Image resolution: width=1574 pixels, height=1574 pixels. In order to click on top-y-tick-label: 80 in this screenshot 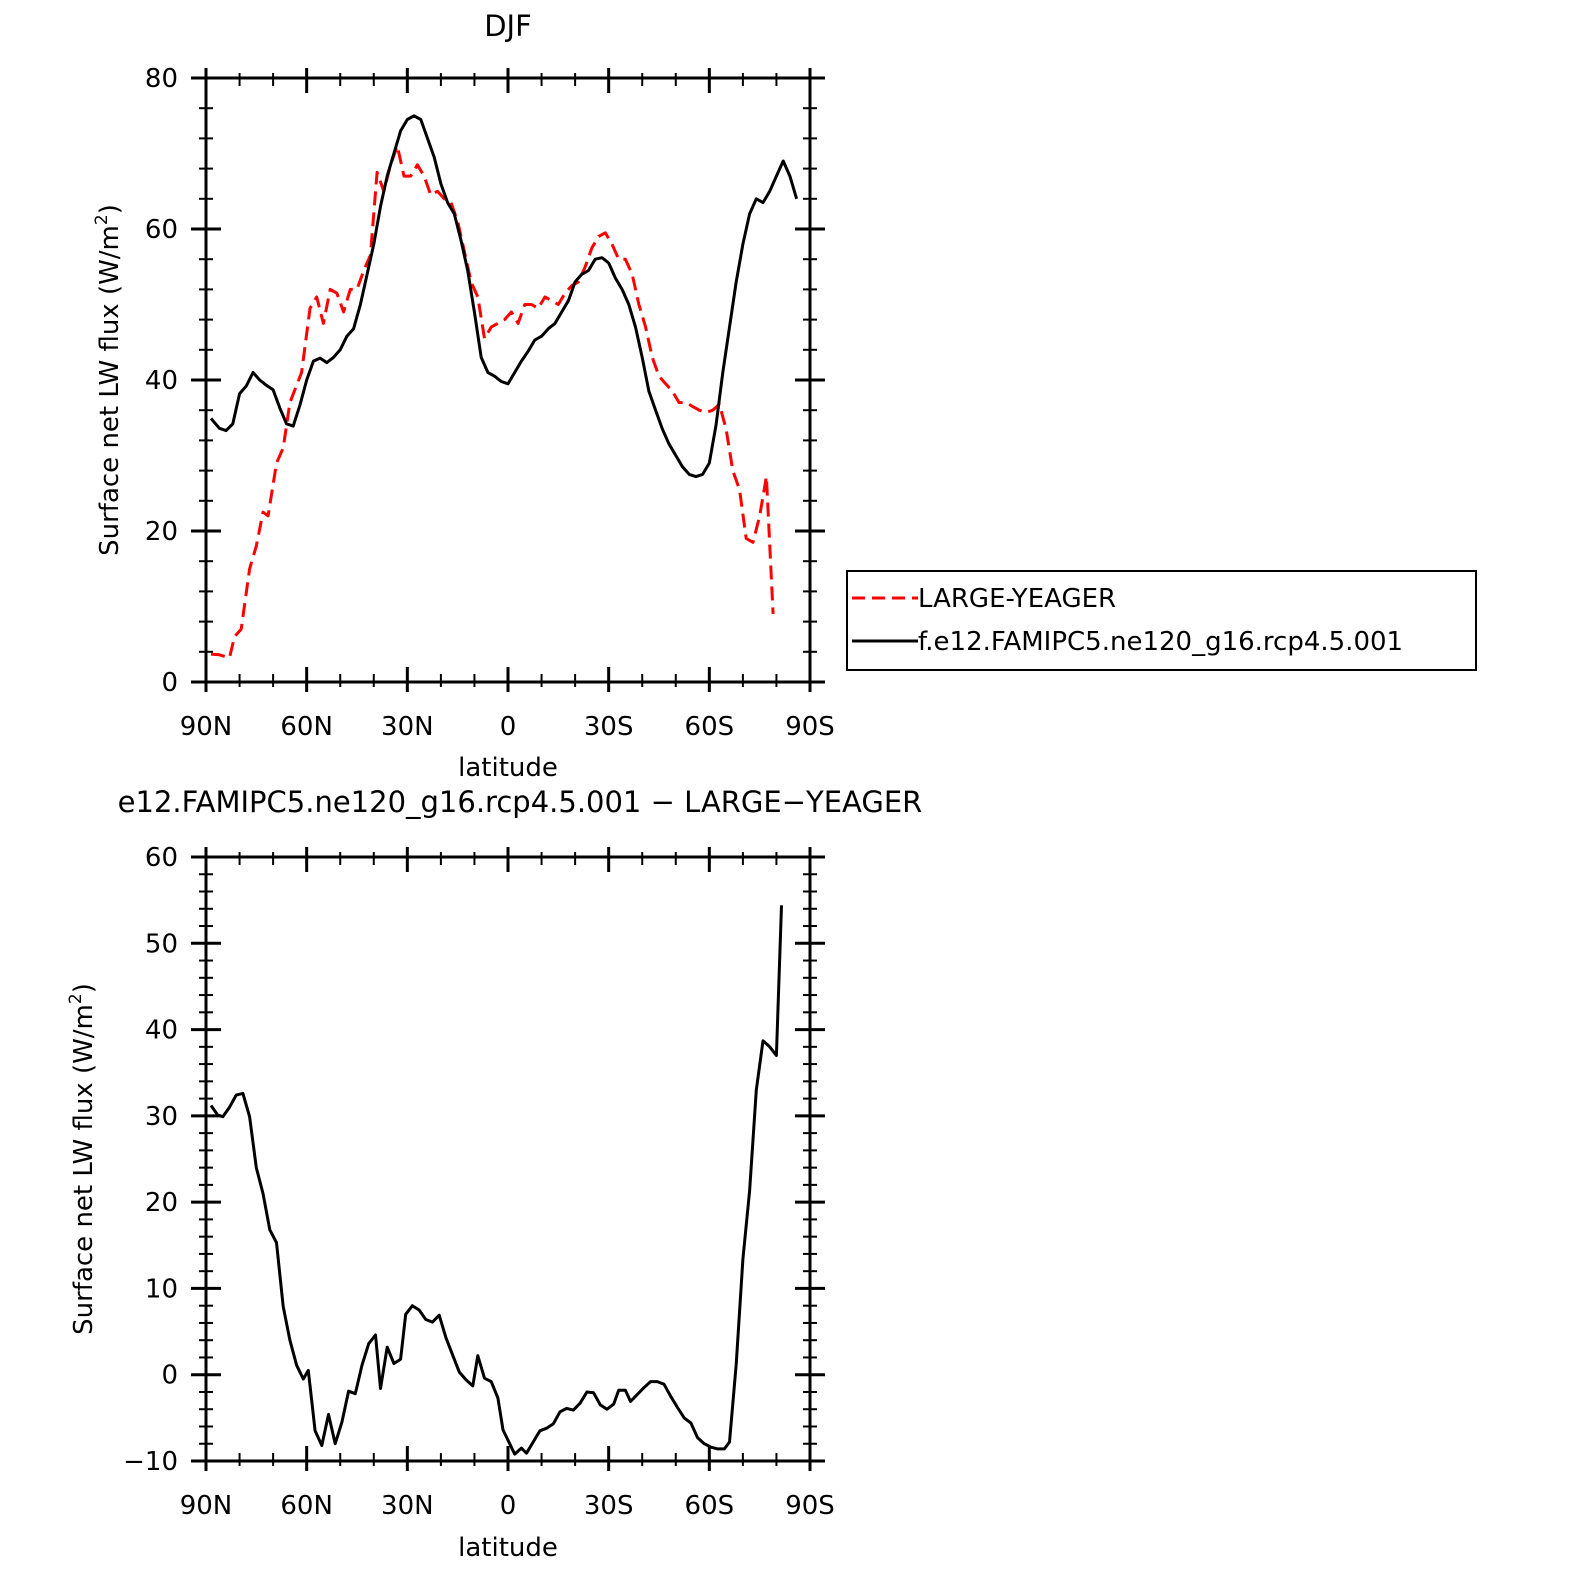, I will do `click(161, 79)`.